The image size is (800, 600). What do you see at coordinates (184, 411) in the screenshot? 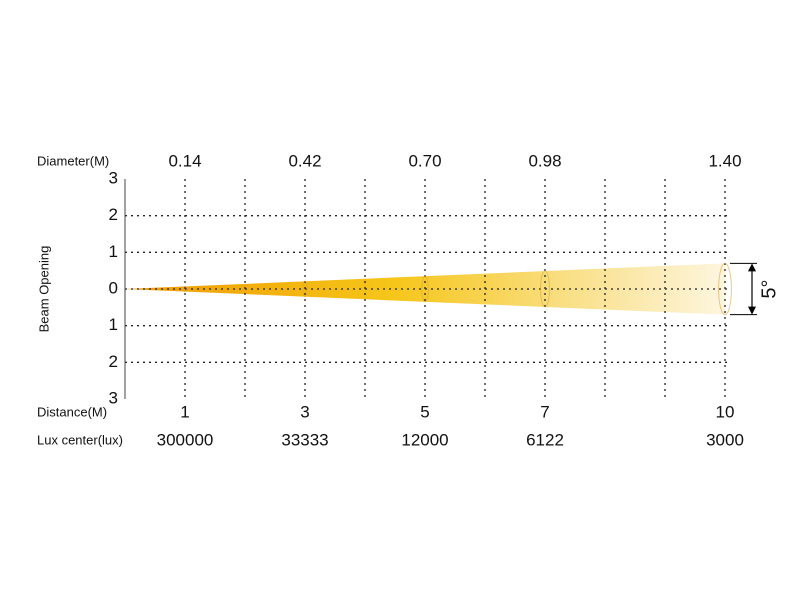
I see `x-tick-label: 1` at bounding box center [184, 411].